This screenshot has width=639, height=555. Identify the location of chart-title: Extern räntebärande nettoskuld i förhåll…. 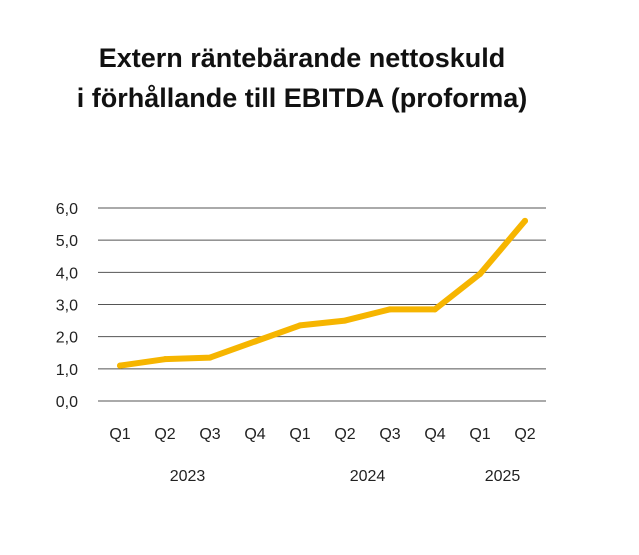
(302, 78).